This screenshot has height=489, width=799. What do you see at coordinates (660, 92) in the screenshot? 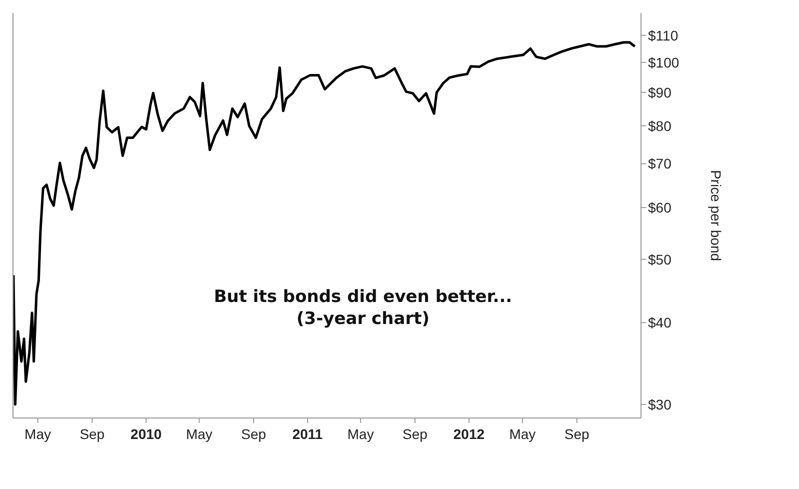
I see `y2-tick-label: $90` at bounding box center [660, 92].